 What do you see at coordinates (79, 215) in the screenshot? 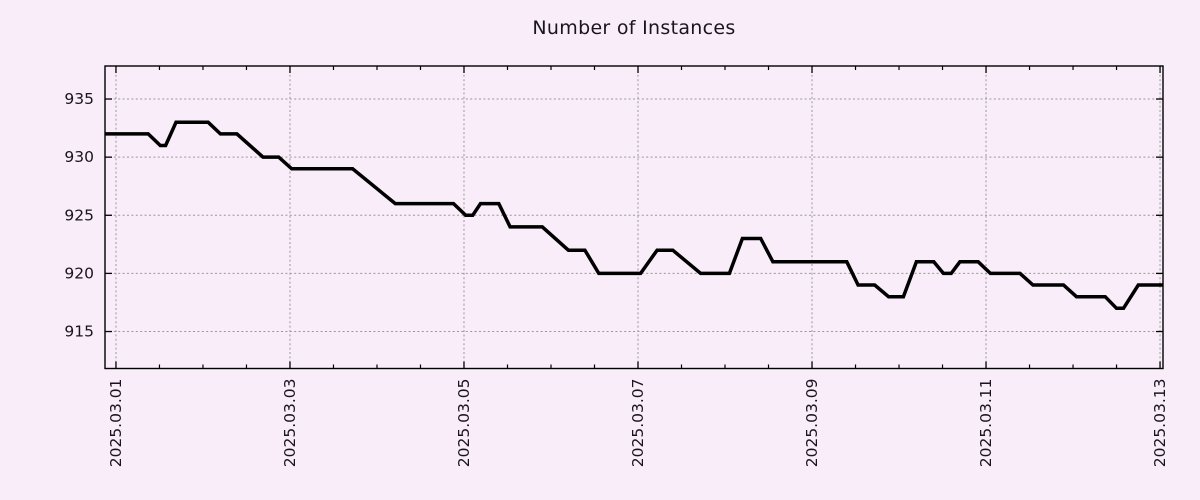
I see `y-tick-label: 925` at bounding box center [79, 215].